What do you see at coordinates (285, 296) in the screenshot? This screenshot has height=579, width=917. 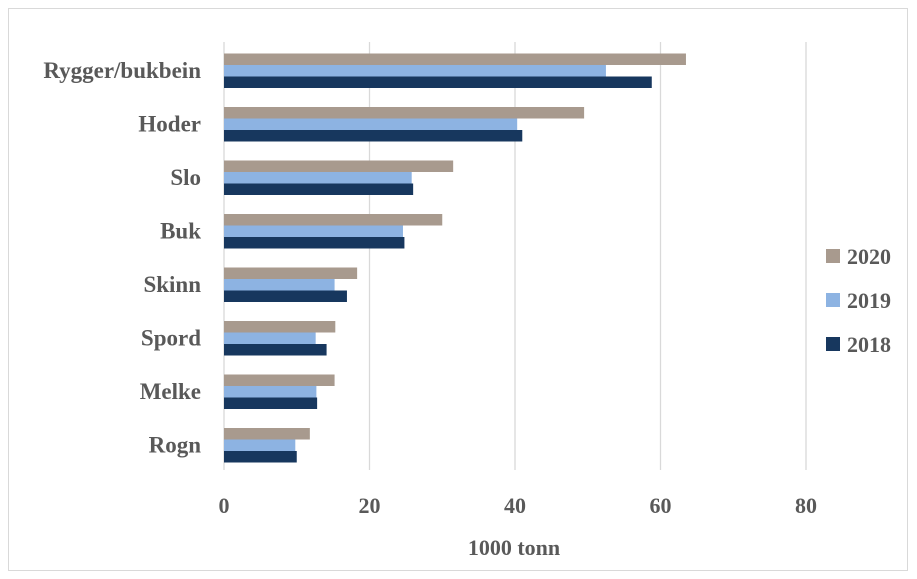 I see `bar-2018-skinn` at bounding box center [285, 296].